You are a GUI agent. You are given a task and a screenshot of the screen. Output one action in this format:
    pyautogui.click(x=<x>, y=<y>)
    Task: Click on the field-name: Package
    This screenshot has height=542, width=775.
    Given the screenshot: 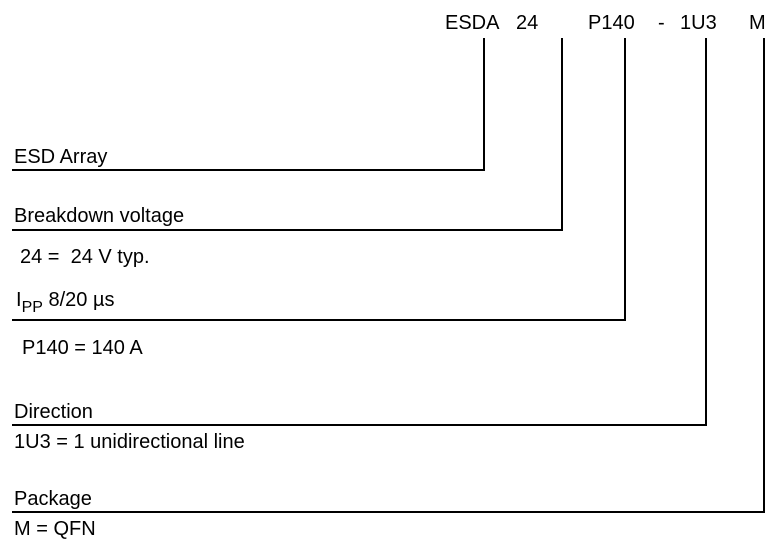 What is the action you would take?
    pyautogui.click(x=53, y=499)
    